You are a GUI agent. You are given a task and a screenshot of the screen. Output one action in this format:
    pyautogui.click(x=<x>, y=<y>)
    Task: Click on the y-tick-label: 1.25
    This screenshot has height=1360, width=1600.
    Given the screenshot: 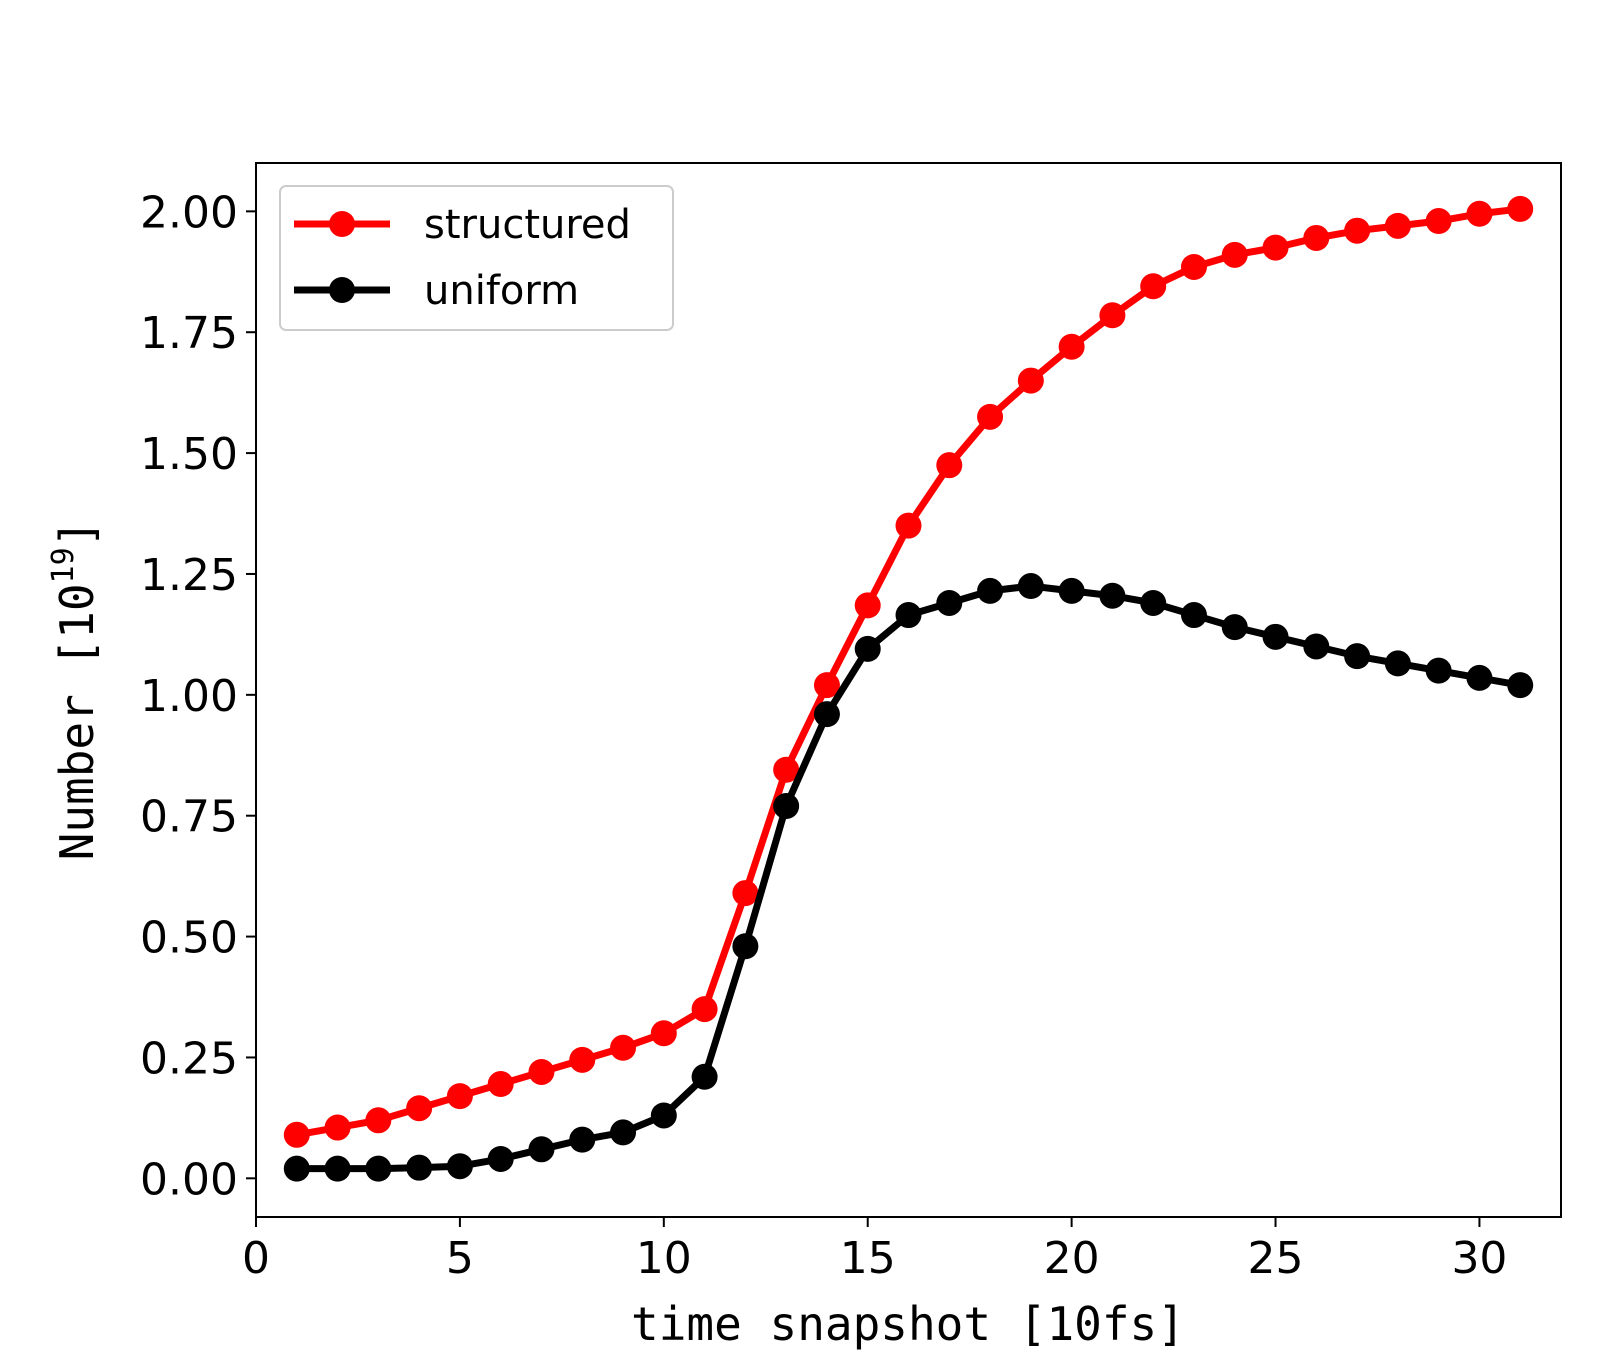 What is the action you would take?
    pyautogui.click(x=189, y=575)
    